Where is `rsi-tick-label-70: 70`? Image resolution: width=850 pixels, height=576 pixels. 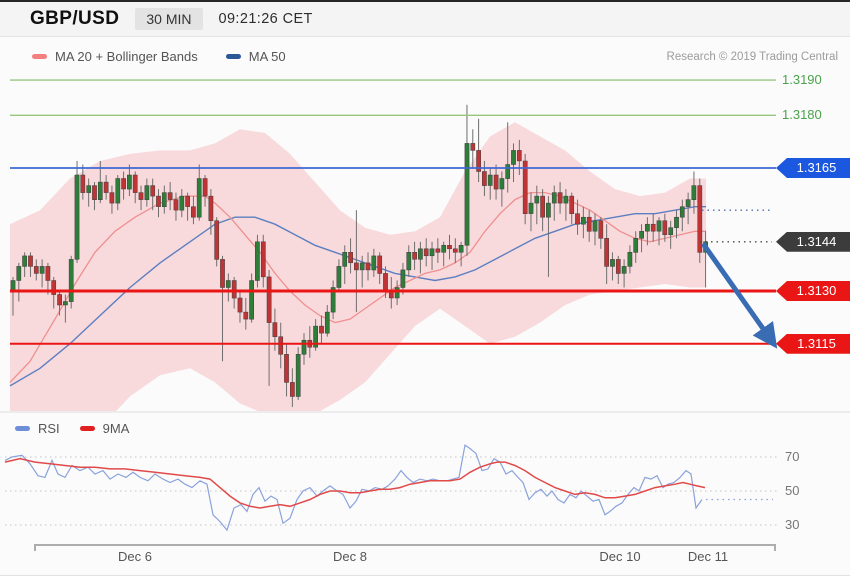 rsi-tick-label-70: 70 is located at coordinates (792, 456).